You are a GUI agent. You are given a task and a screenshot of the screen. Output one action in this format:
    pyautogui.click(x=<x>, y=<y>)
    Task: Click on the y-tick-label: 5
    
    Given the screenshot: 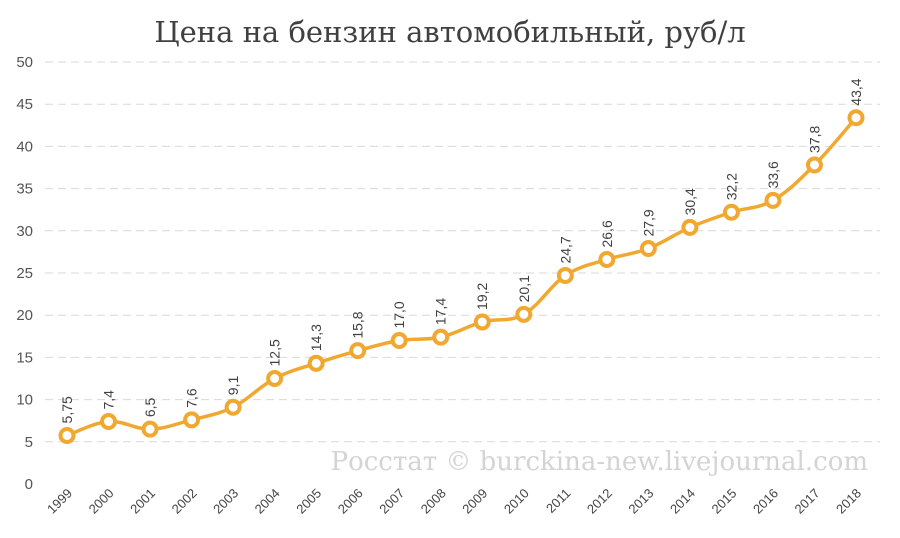 What is the action you would take?
    pyautogui.click(x=29, y=442)
    